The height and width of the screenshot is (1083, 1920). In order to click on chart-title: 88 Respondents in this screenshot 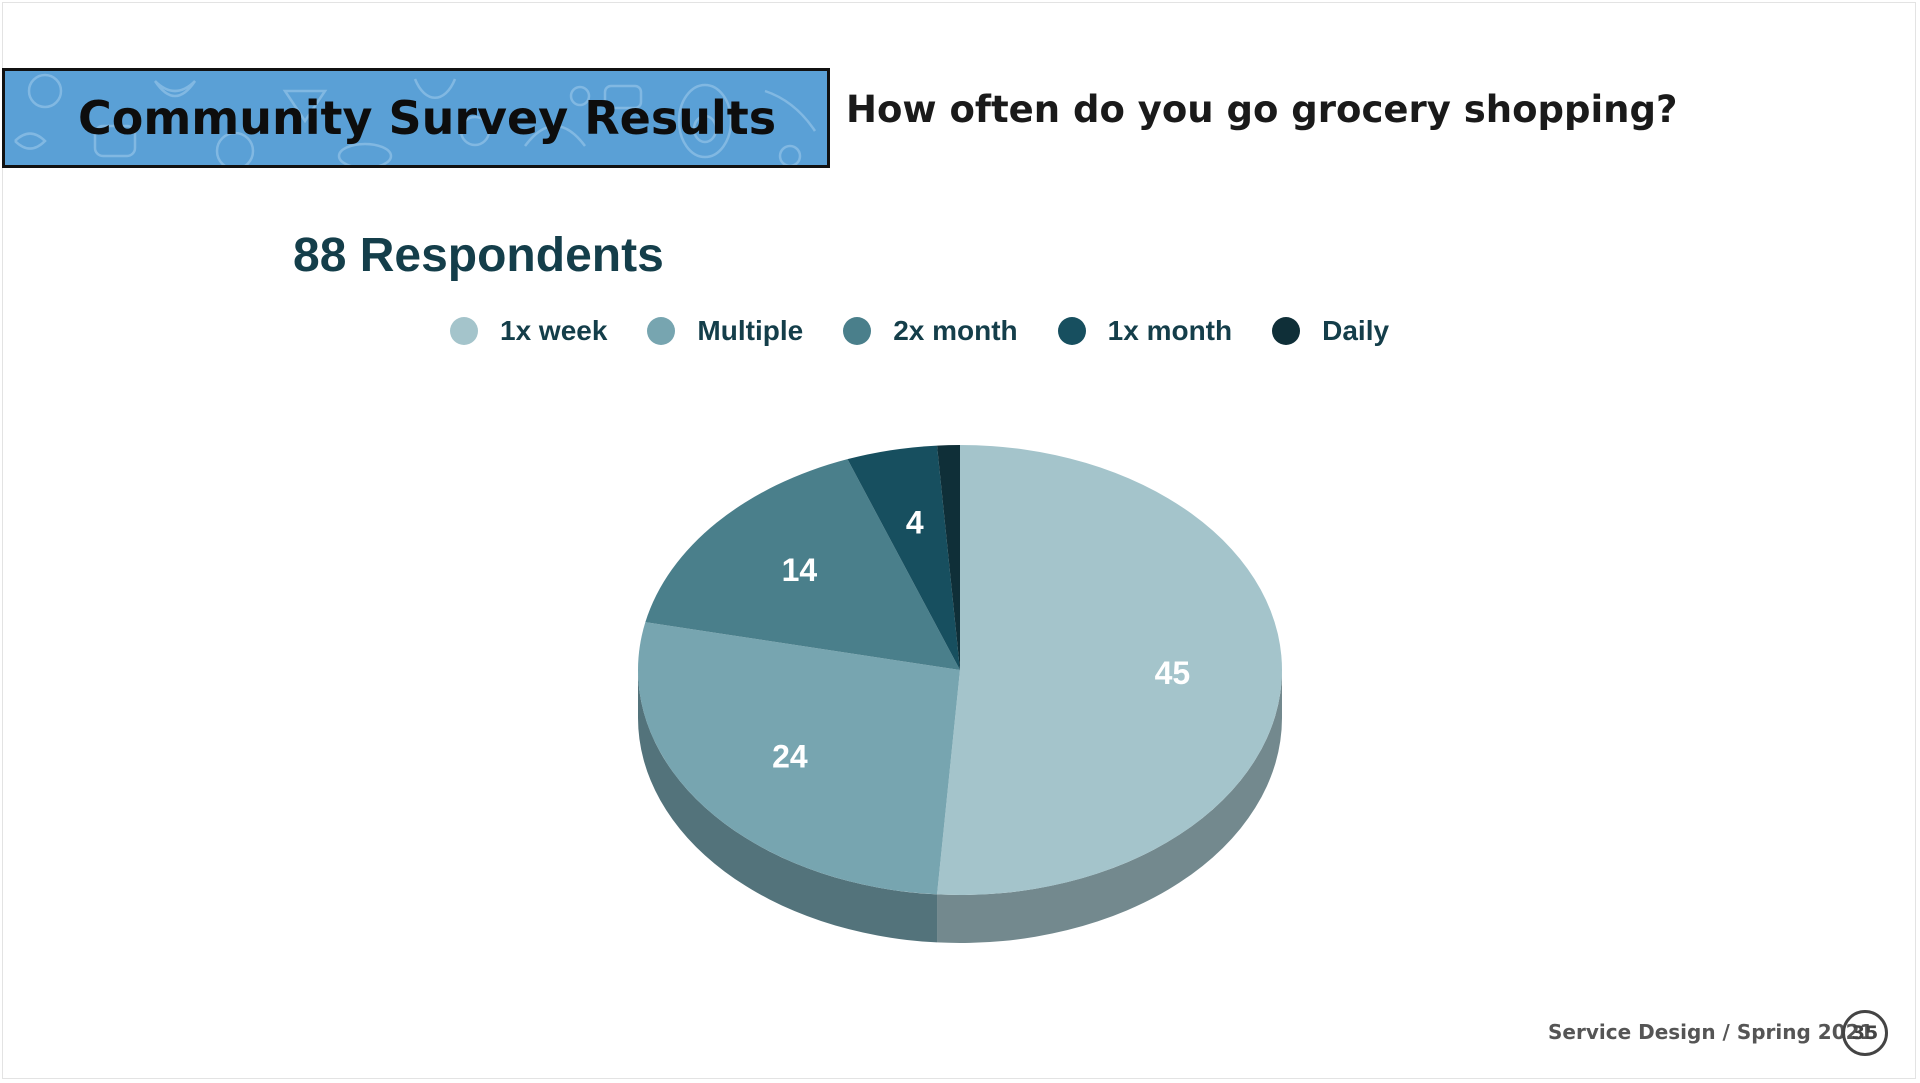, I will do `click(478, 255)`.